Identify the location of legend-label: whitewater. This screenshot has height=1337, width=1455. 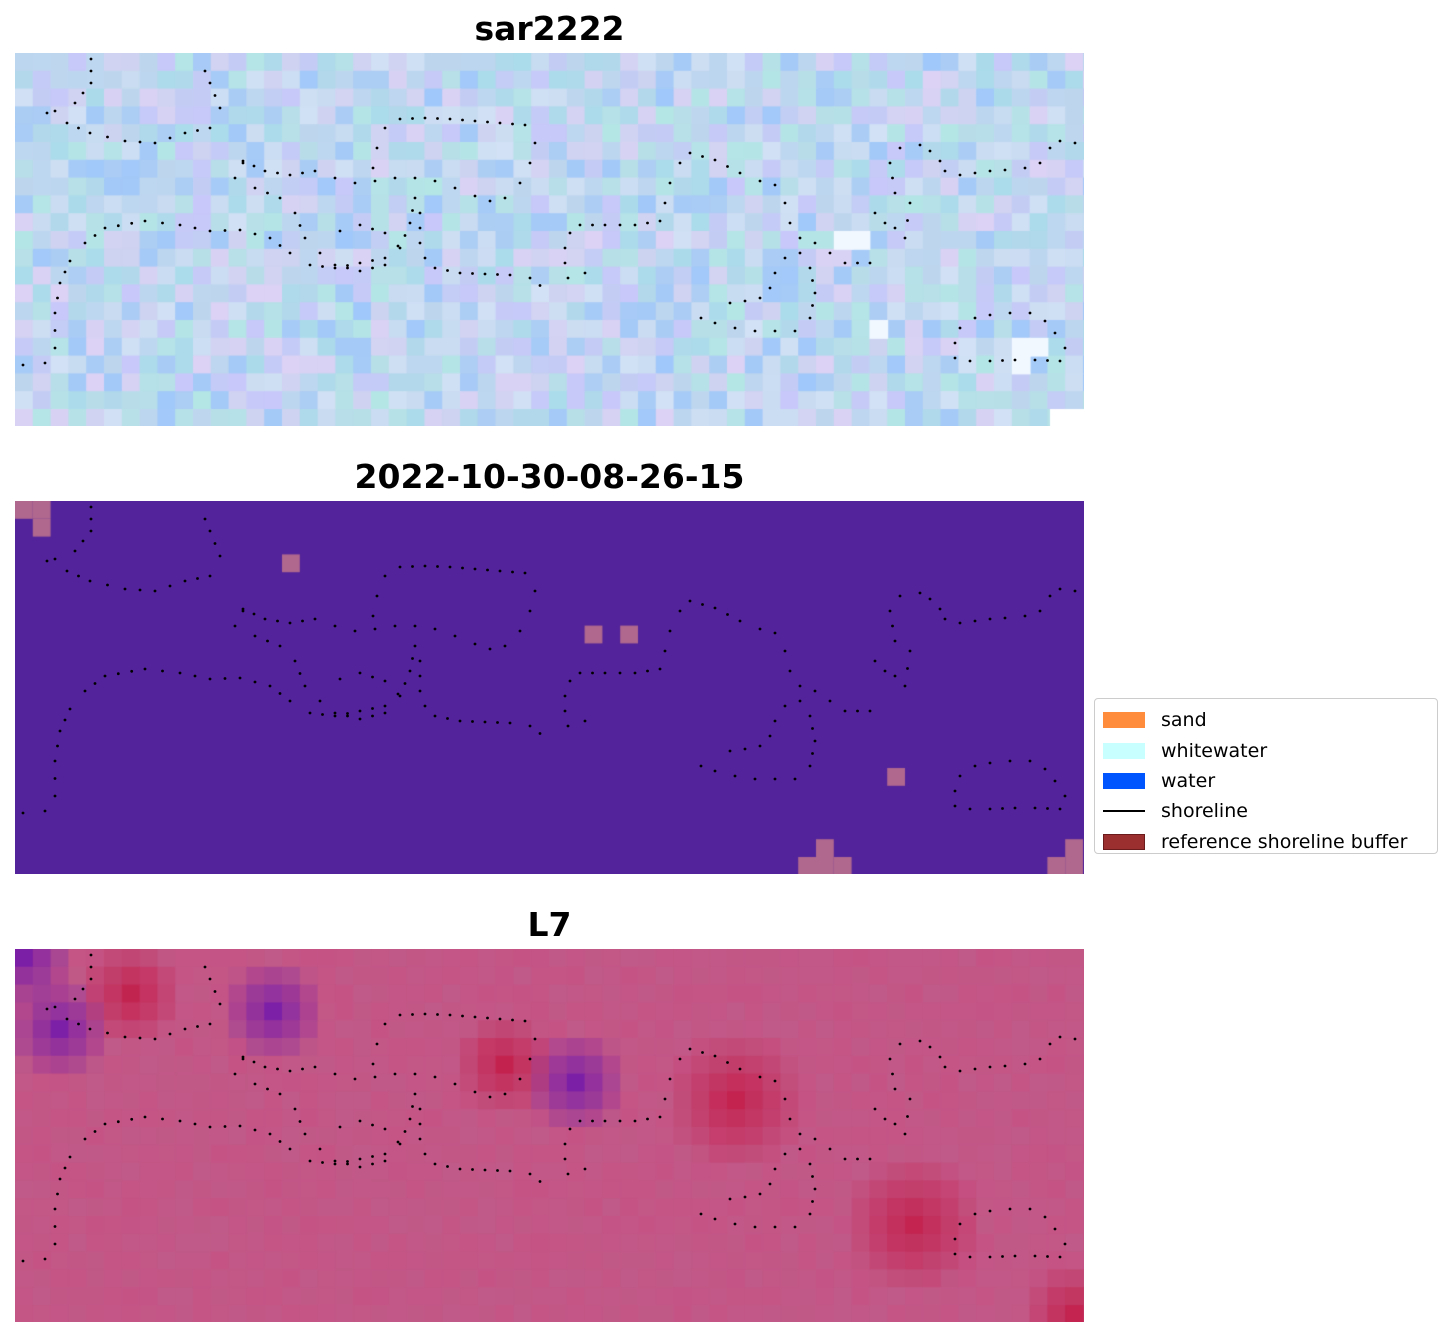
(1214, 750).